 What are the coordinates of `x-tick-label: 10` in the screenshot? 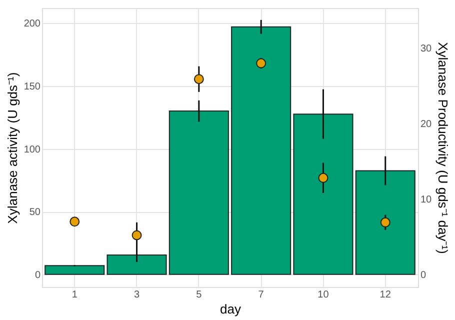 It's located at (324, 295).